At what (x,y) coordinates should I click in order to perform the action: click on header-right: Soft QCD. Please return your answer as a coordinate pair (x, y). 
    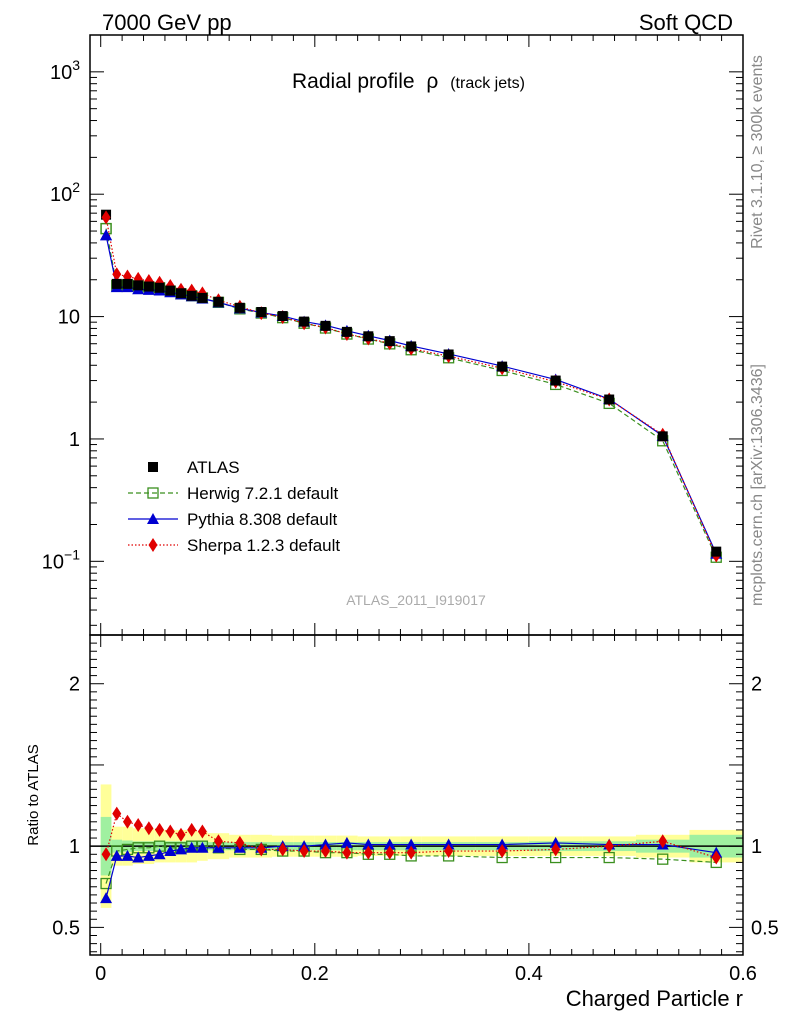
    Looking at the image, I should click on (686, 22).